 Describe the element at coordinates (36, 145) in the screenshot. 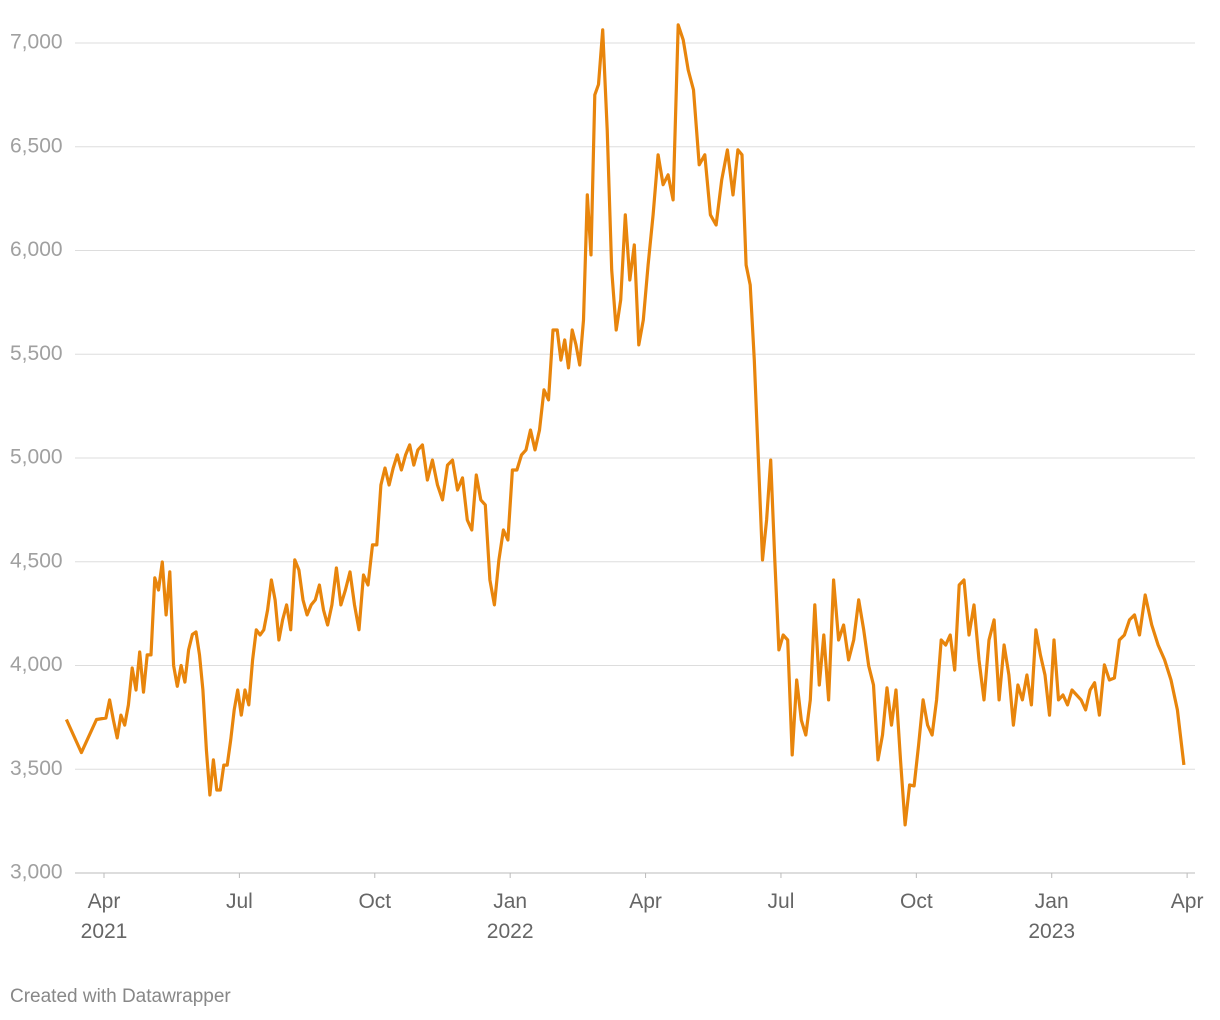

I see `y-tick-label: 6,500` at that location.